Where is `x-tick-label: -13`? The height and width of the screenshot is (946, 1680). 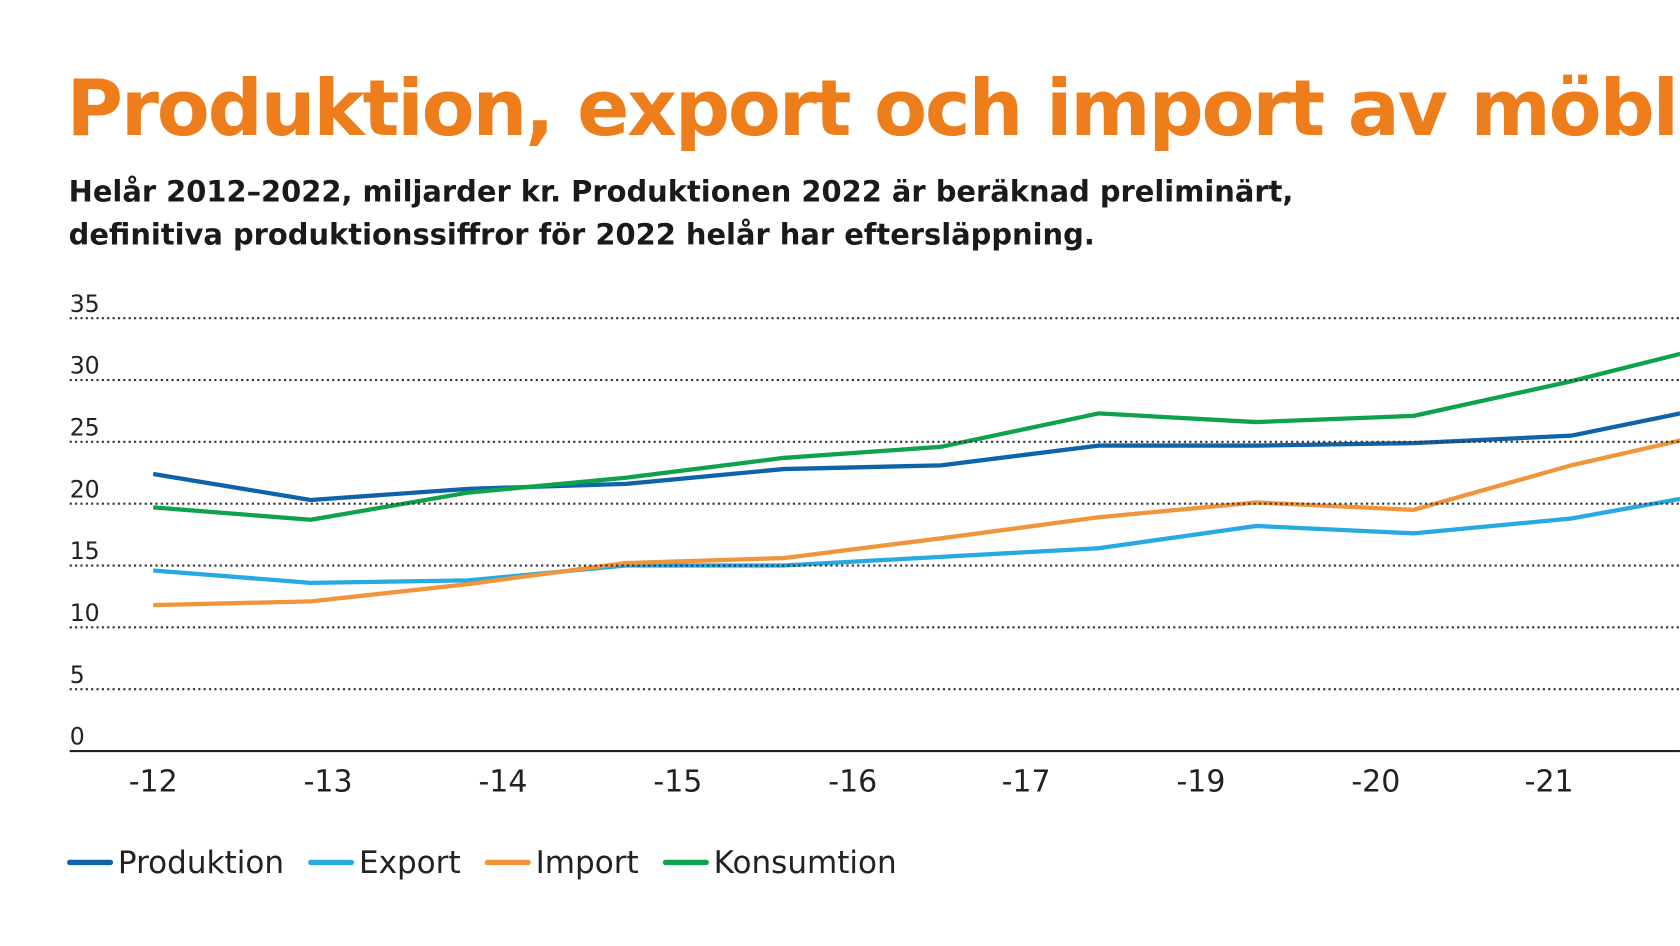 x-tick-label: -13 is located at coordinates (328, 782).